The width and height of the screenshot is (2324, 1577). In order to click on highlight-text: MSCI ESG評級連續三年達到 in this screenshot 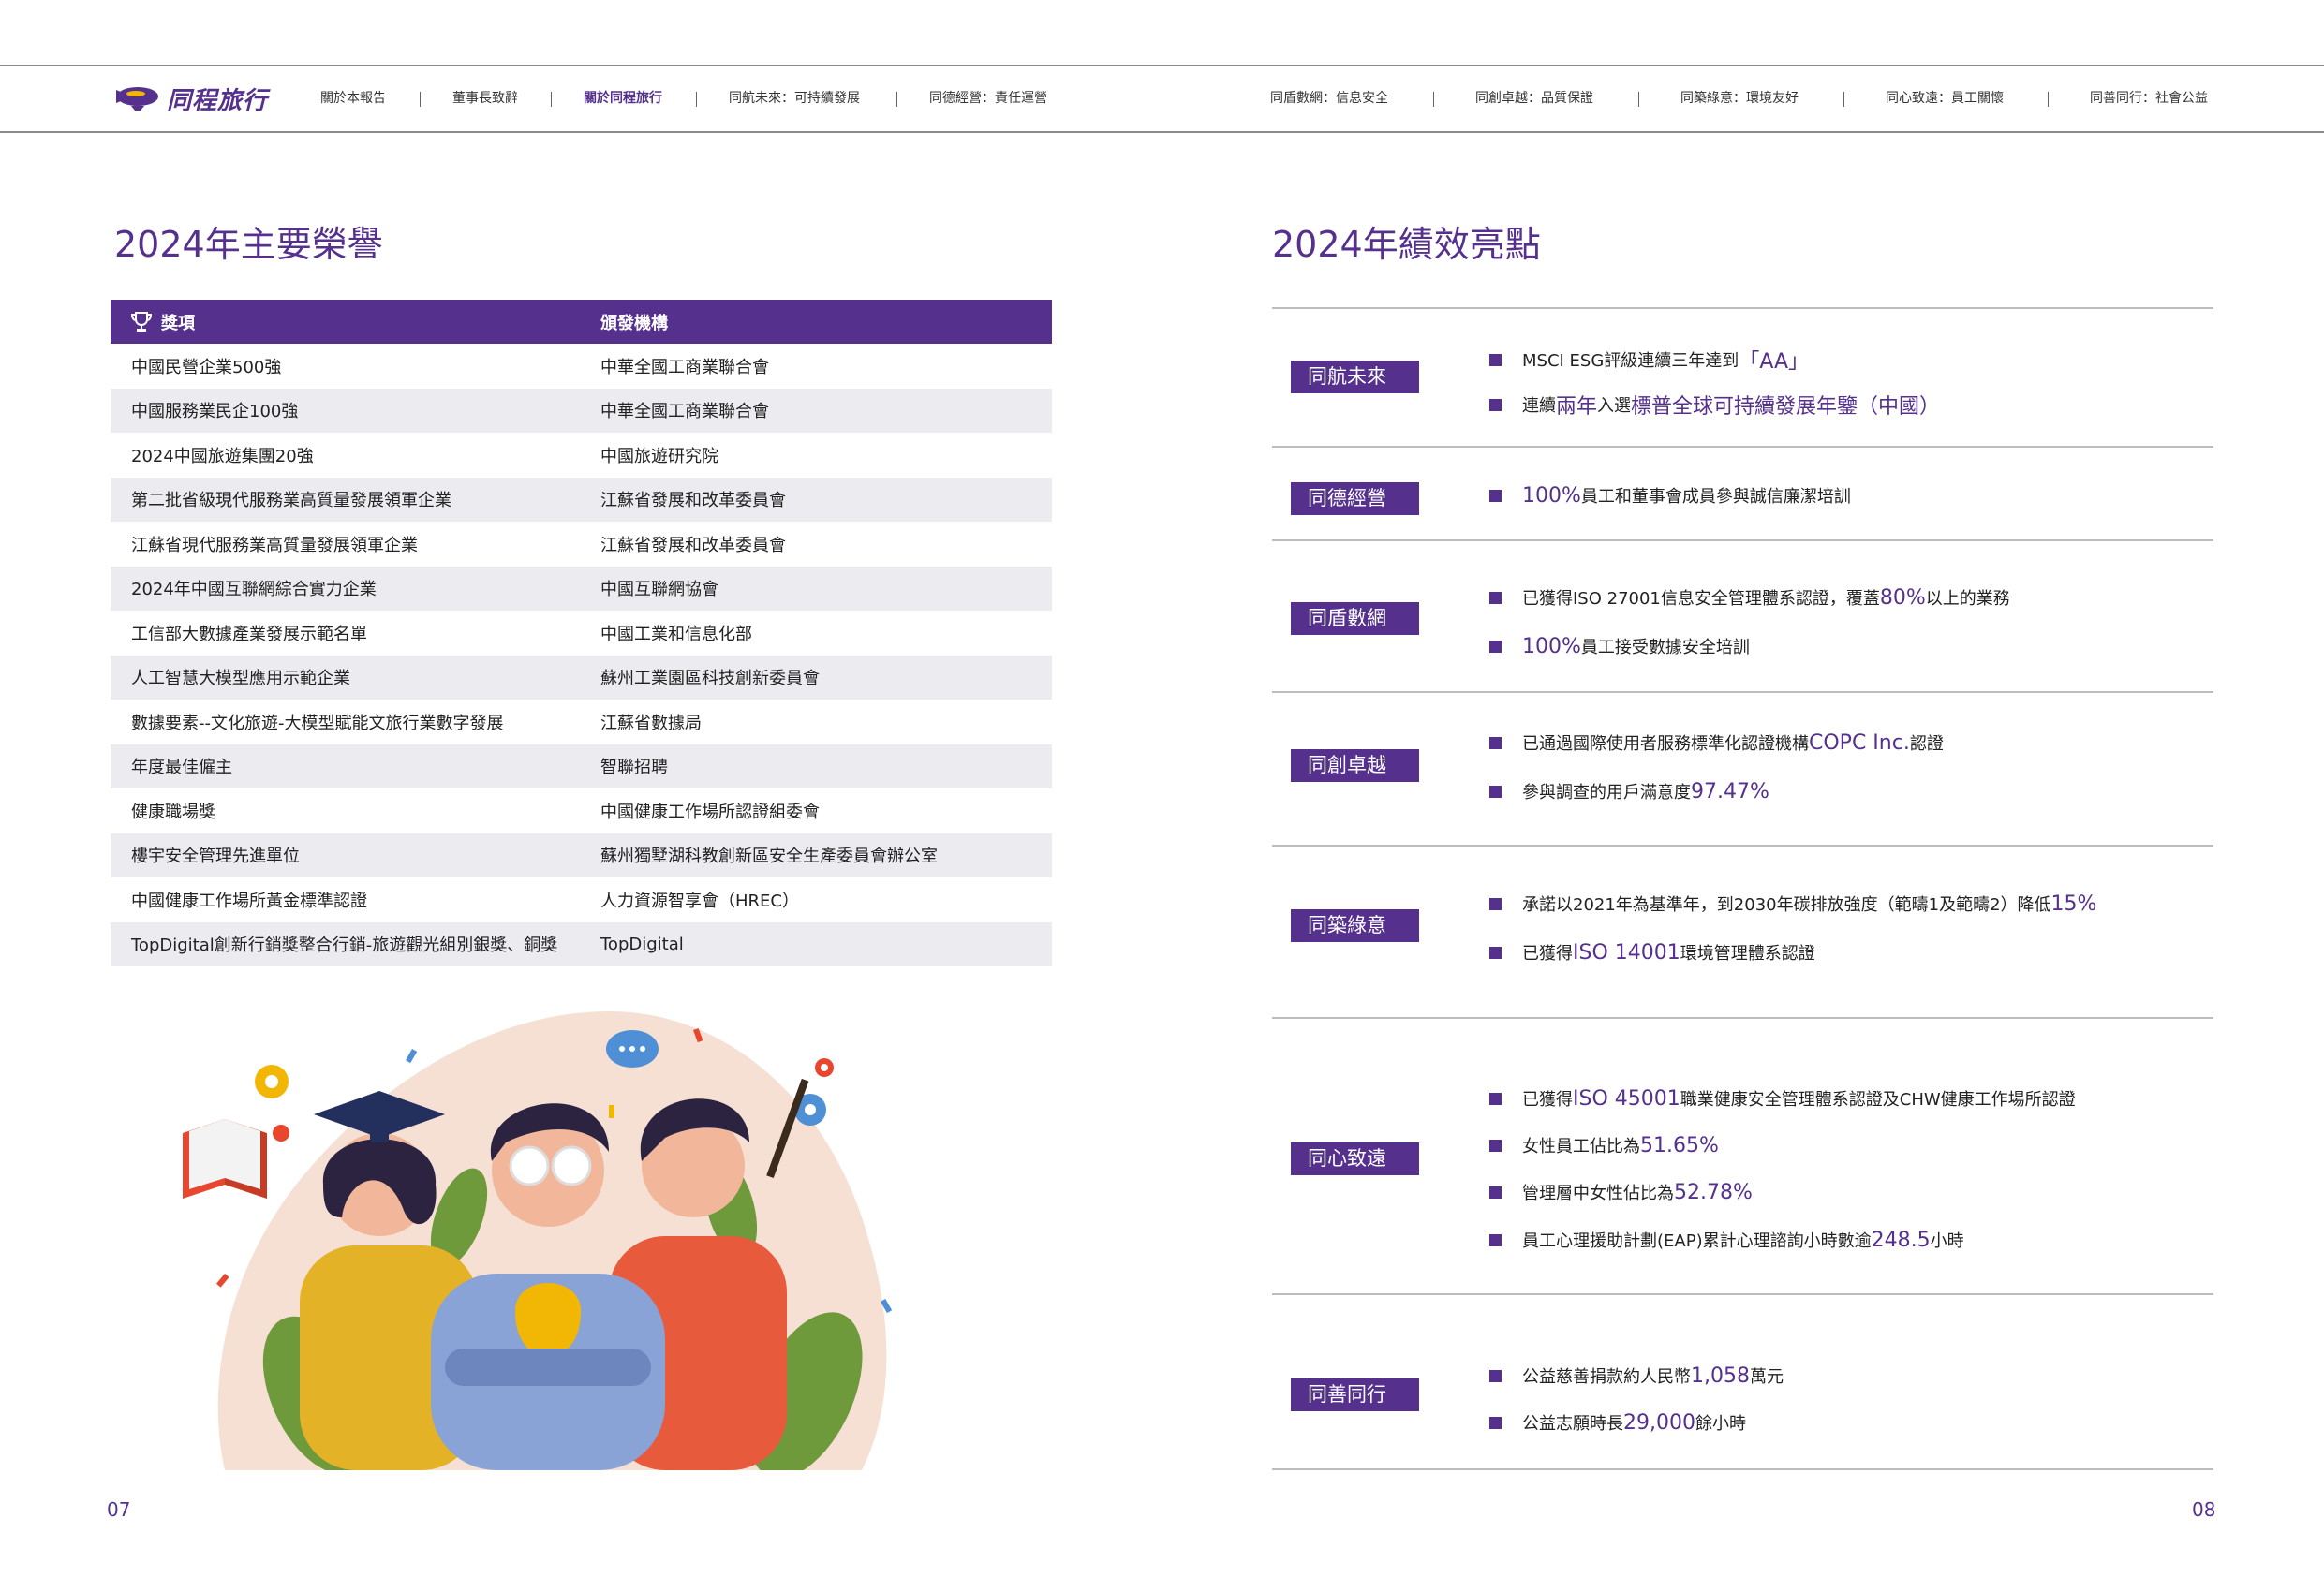, I will do `click(1631, 361)`.